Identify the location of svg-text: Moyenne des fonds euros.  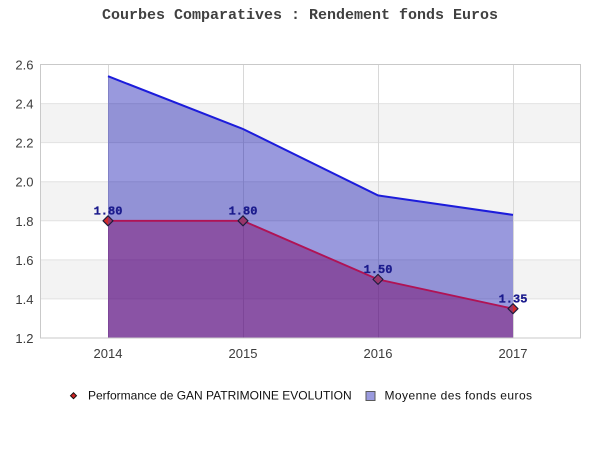
(459, 395).